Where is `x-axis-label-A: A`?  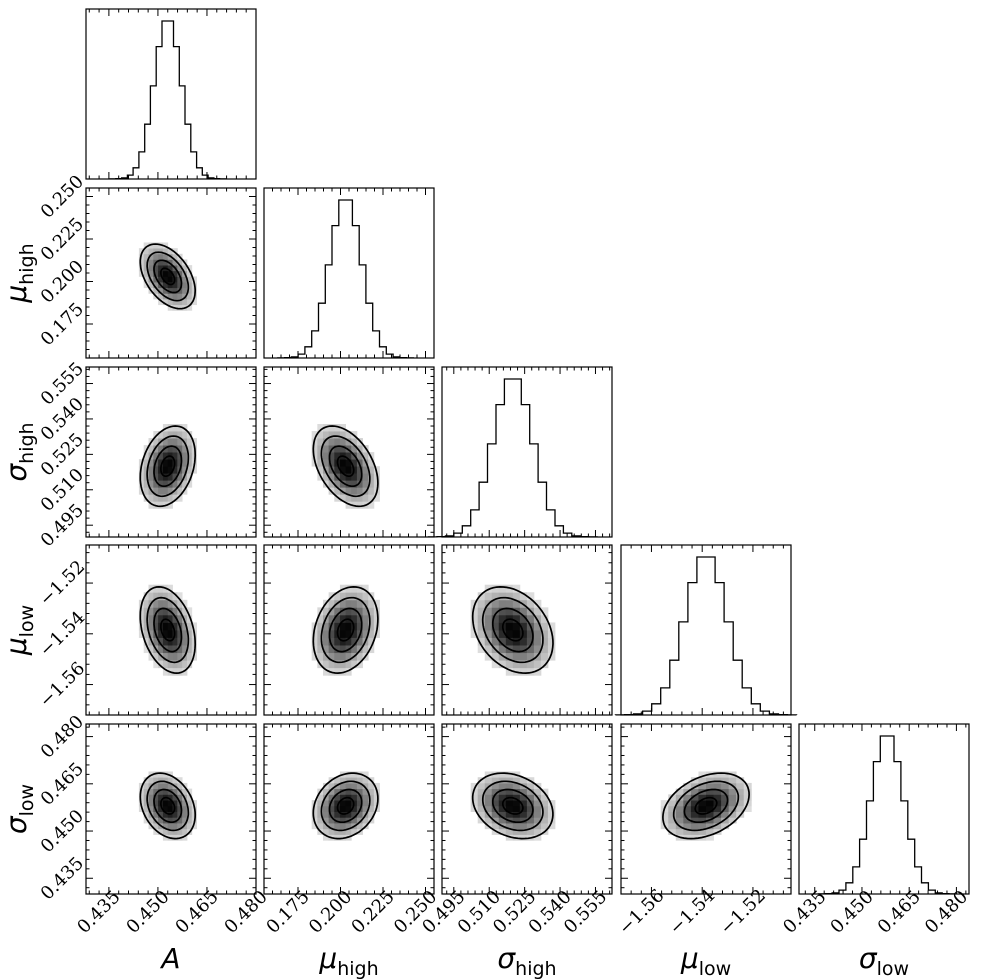 x-axis-label-A: A is located at coordinates (169, 958).